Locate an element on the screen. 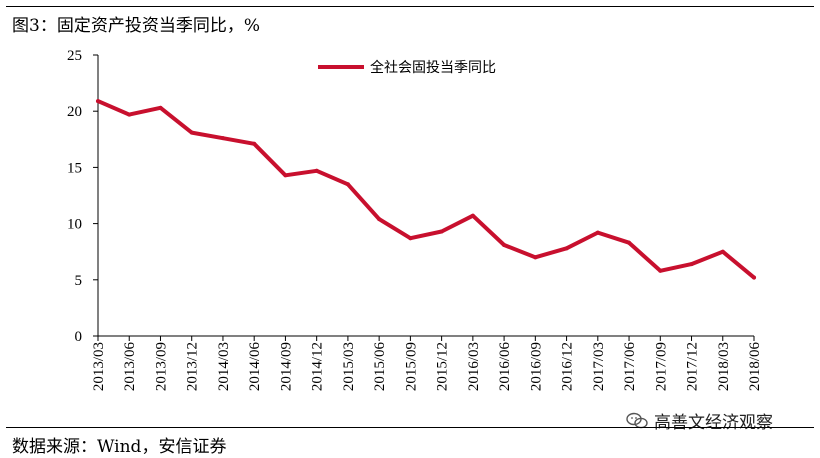  x-tick-label: 2015/03 is located at coordinates (349, 366).